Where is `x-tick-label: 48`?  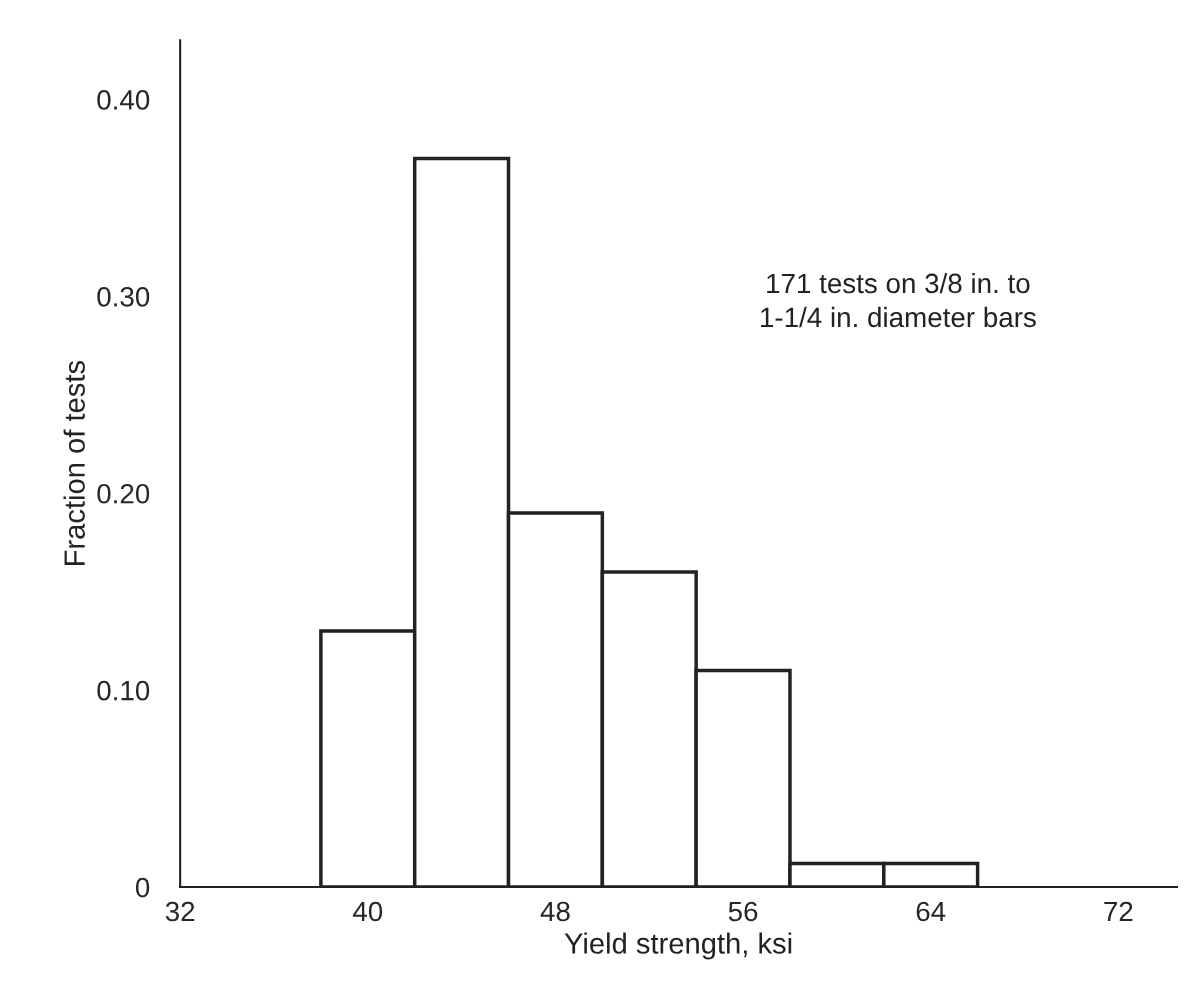 x-tick-label: 48 is located at coordinates (555, 911).